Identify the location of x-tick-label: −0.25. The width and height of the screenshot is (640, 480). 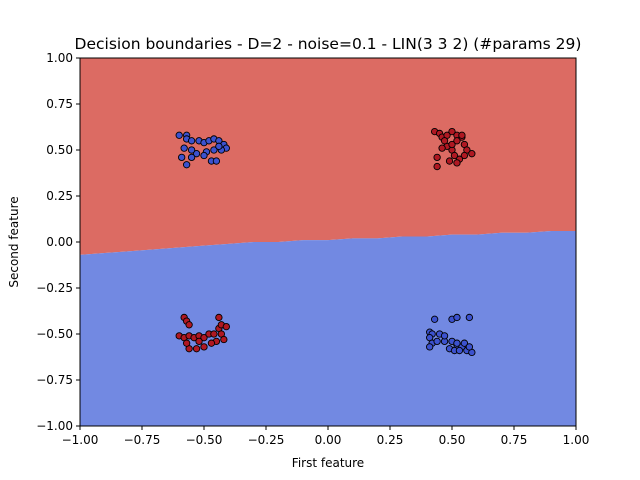
(266, 440).